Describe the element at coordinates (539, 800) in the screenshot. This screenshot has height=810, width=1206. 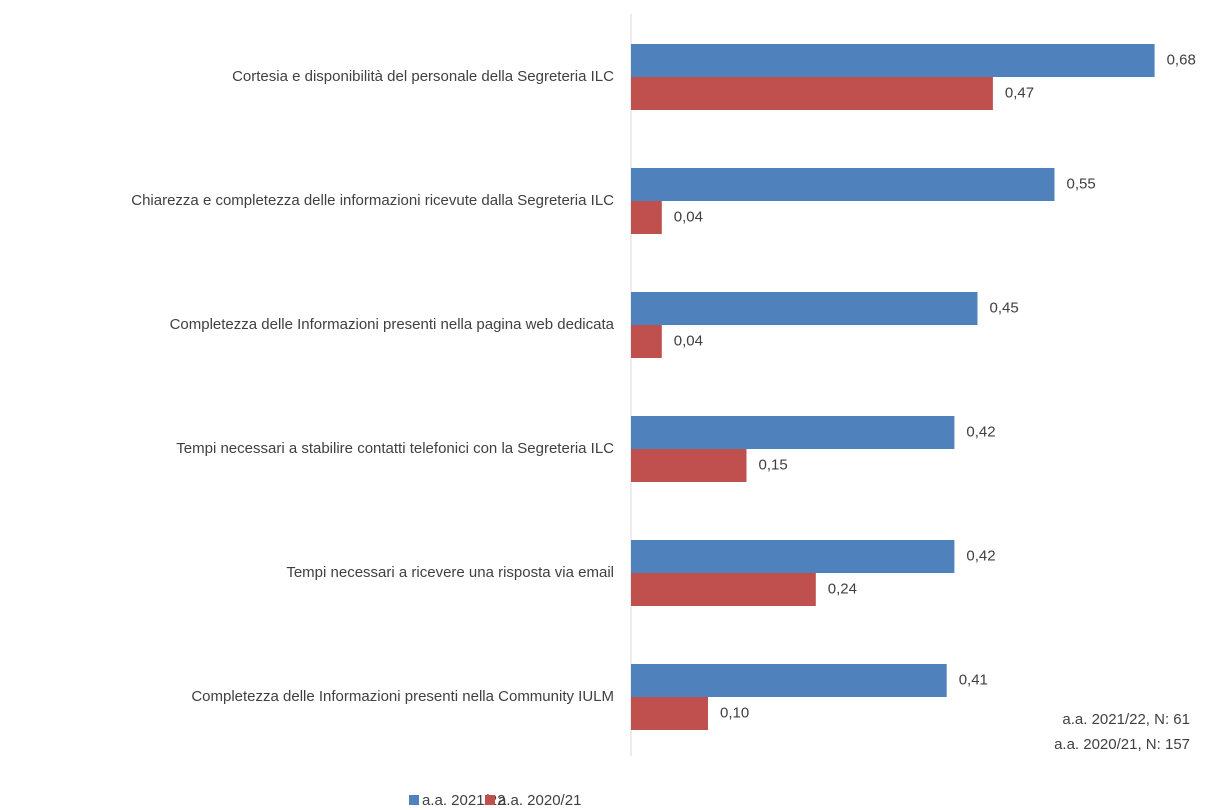
I see `legend-label: a.a. 2020/21` at that location.